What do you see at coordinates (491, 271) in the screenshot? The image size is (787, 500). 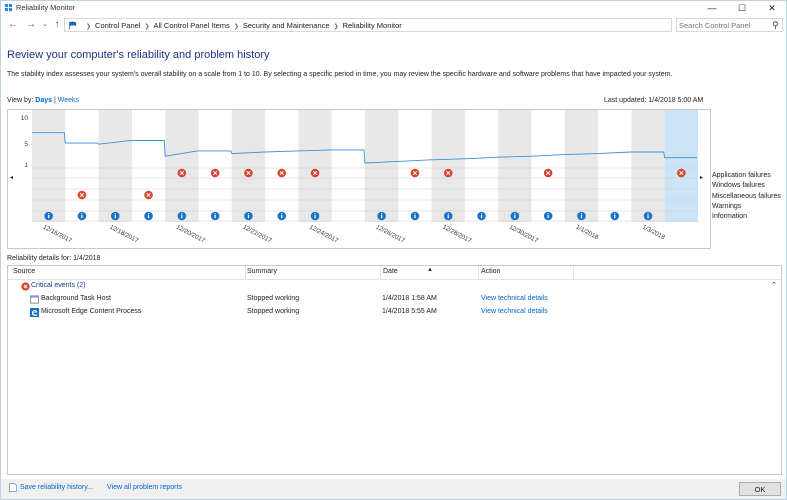 I see `column-action: Action` at bounding box center [491, 271].